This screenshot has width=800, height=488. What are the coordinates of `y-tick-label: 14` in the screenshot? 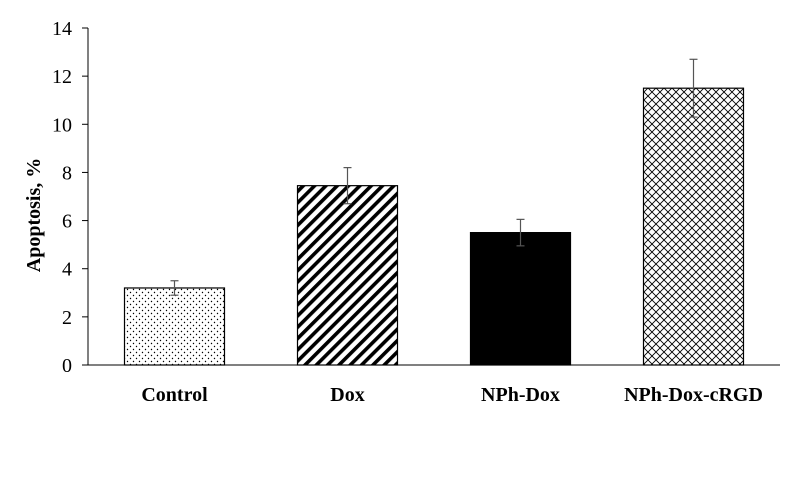 It's located at (62, 29).